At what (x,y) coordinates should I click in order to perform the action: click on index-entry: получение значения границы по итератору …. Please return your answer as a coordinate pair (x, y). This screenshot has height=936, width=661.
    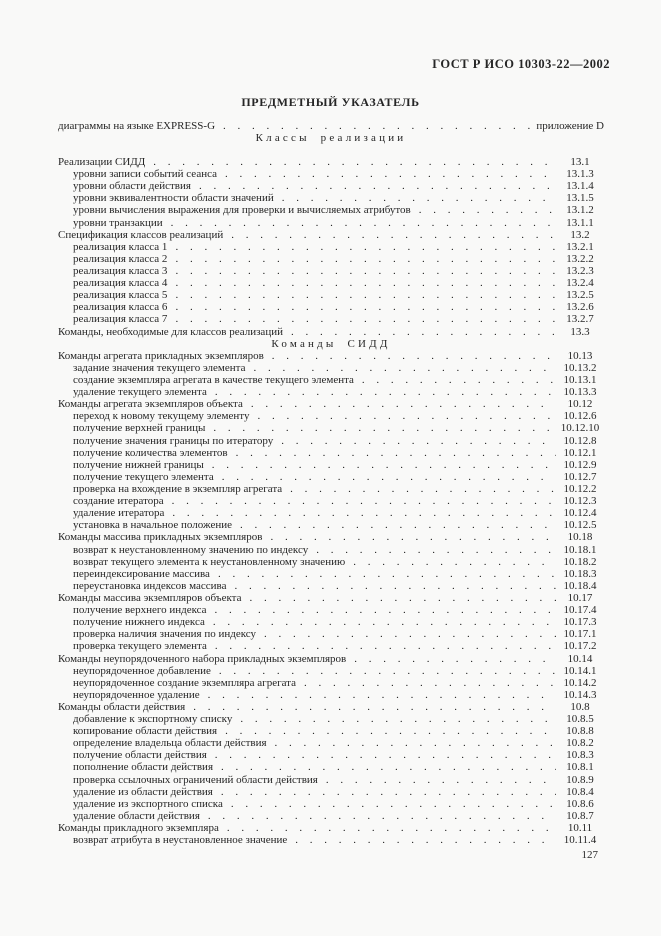
    Looking at the image, I should click on (331, 441).